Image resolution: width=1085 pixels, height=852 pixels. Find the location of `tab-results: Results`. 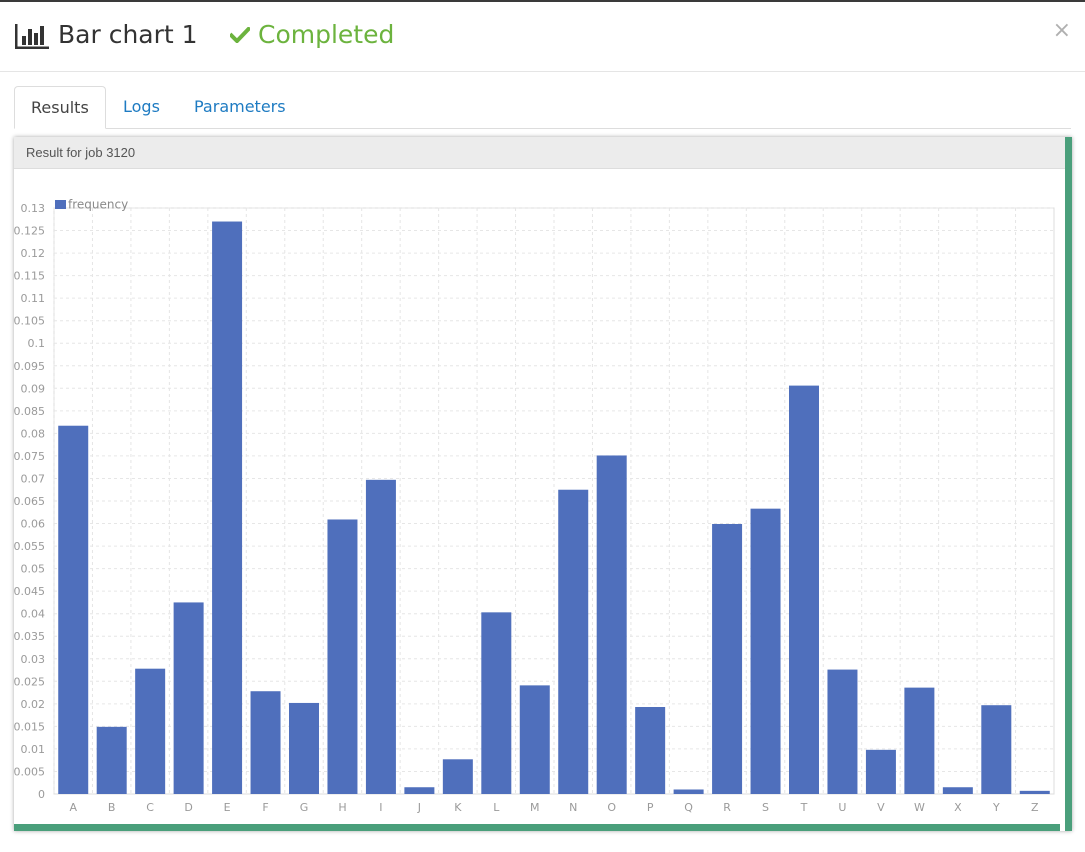

tab-results: Results is located at coordinates (60, 107).